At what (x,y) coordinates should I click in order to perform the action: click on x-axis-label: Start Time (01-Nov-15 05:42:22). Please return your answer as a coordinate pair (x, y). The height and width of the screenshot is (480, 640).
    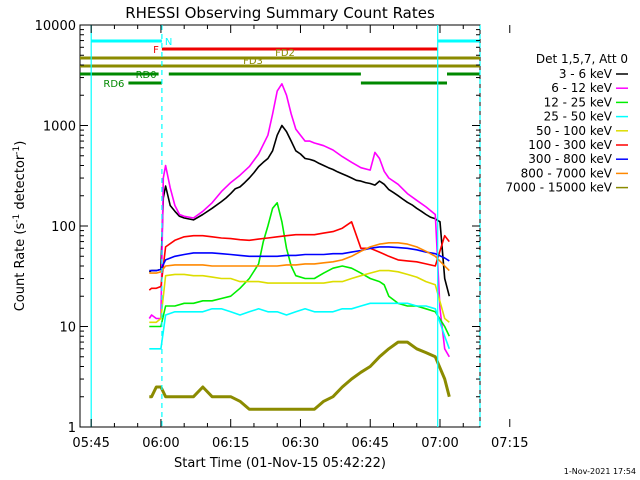
    Looking at the image, I should click on (280, 463).